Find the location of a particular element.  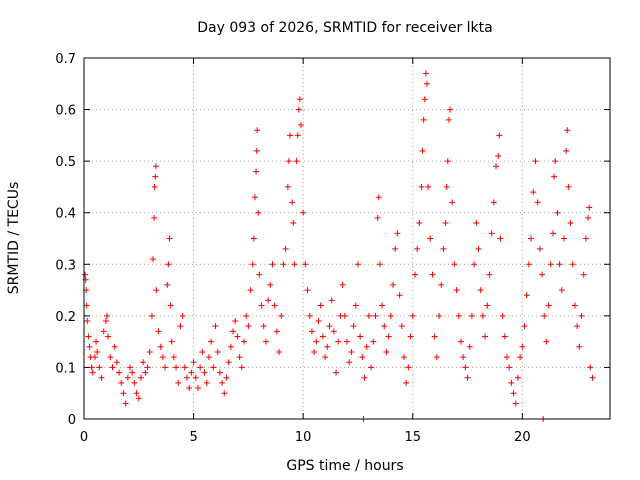

x-tick-label: 10 is located at coordinates (303, 437).